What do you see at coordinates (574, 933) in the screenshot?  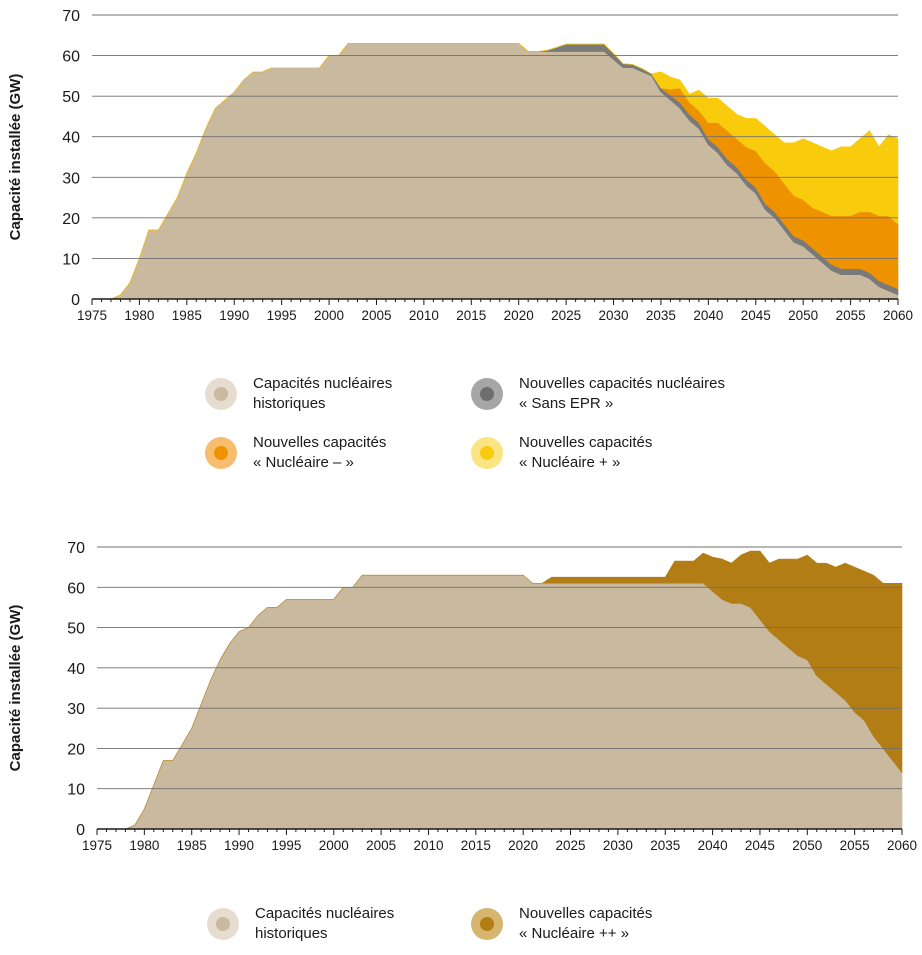 I see `legend-label: « Nucléaire ++ »` at bounding box center [574, 933].